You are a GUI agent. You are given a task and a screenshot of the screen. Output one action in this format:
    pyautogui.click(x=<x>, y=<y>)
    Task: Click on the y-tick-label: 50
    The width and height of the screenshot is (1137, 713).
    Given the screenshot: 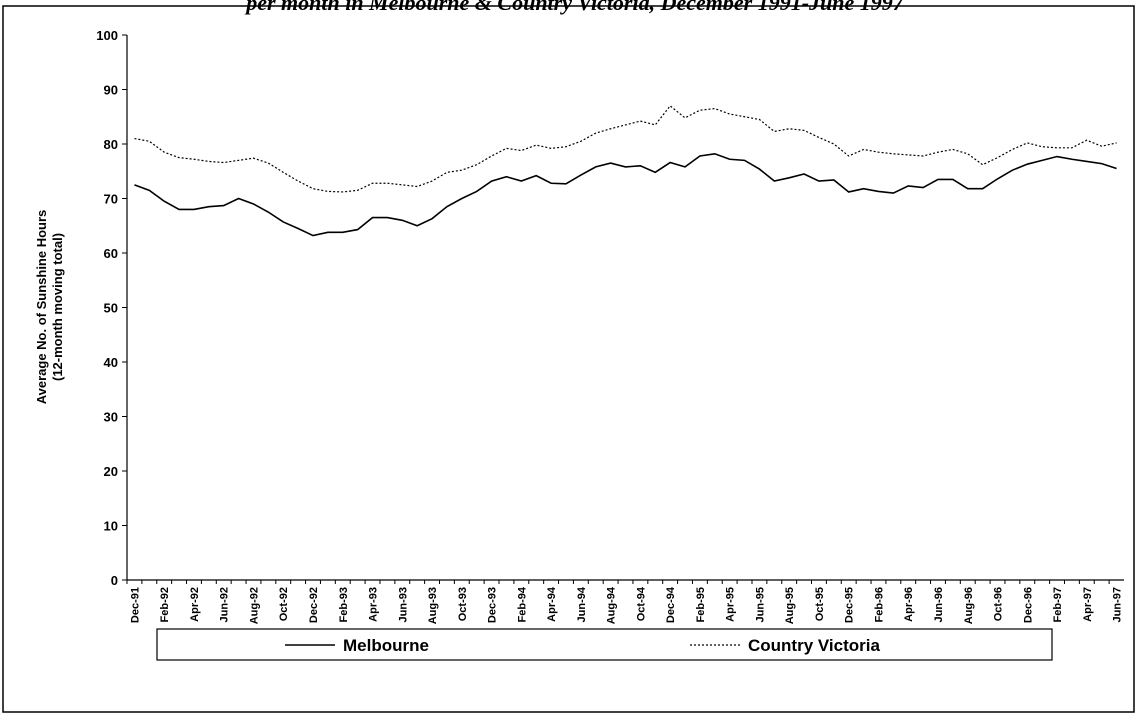 What is the action you would take?
    pyautogui.click(x=111, y=308)
    